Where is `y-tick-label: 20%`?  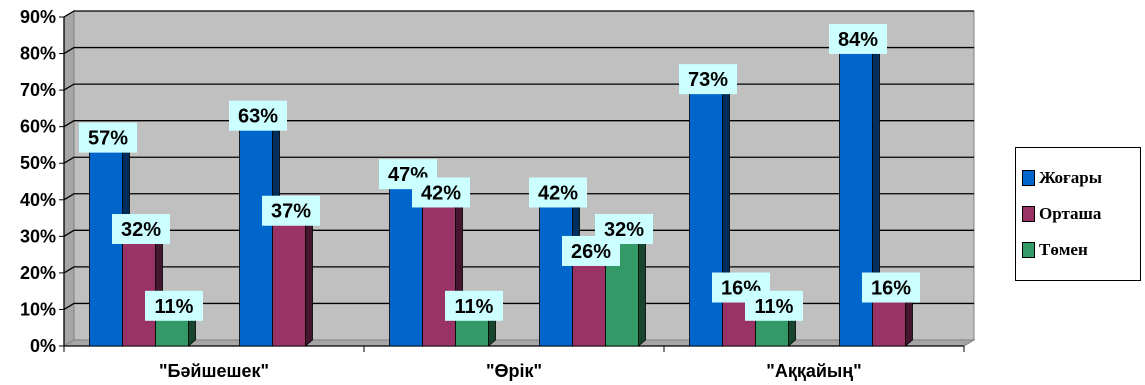 y-tick-label: 20% is located at coordinates (38, 273).